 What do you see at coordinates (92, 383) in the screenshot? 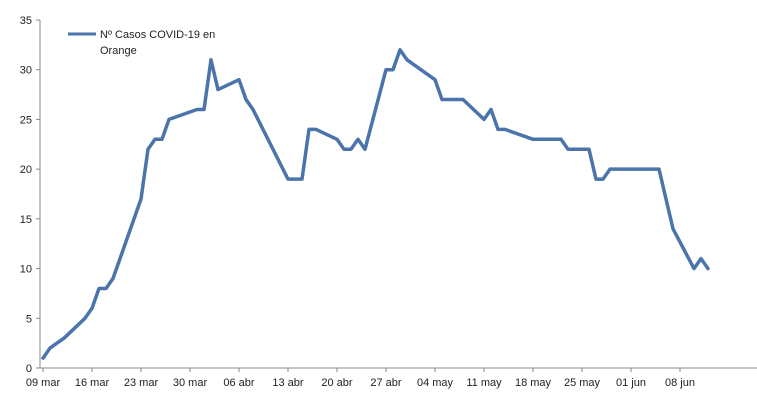
I see `x-tick-label: 16 mar` at bounding box center [92, 383].